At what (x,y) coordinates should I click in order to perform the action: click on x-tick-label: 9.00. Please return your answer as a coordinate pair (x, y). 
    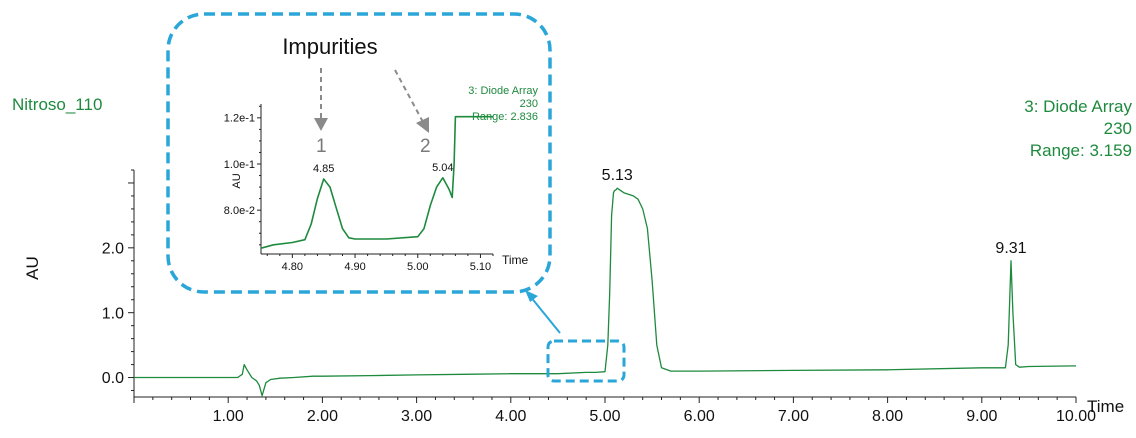
    Looking at the image, I should click on (981, 416).